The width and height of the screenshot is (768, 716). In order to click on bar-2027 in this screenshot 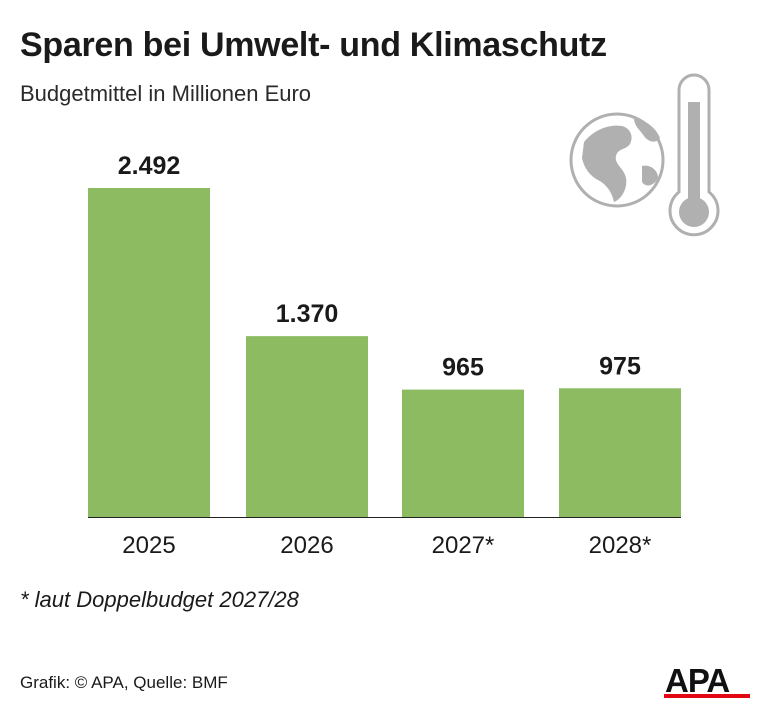, I will do `click(463, 453)`.